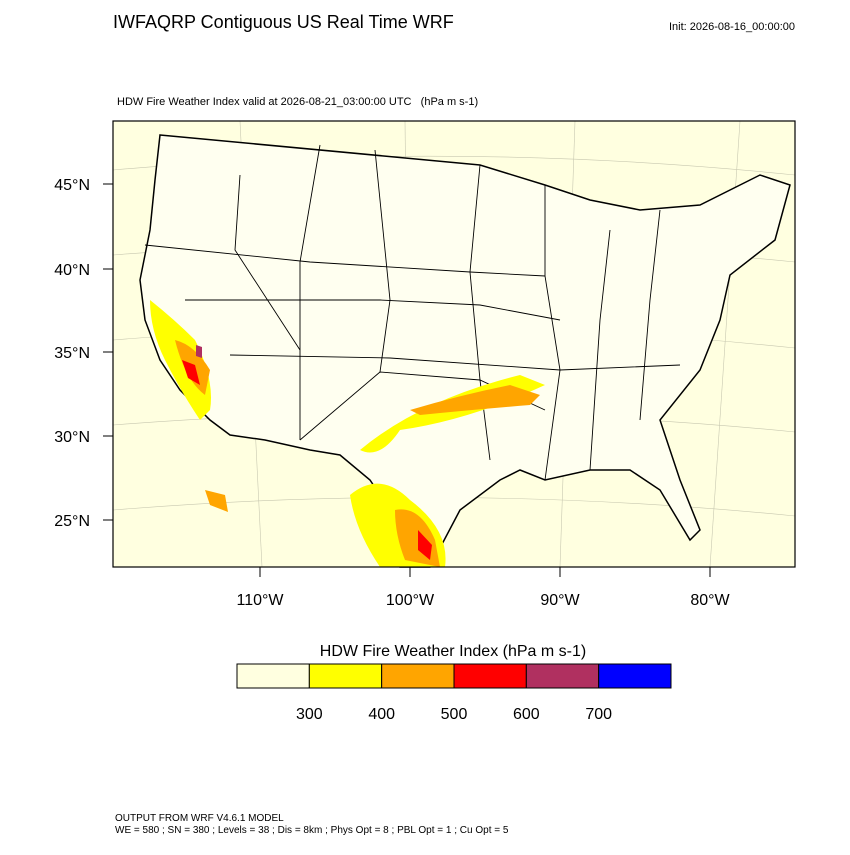 The width and height of the screenshot is (850, 855). Describe the element at coordinates (410, 600) in the screenshot. I see `lon-label: 100°W` at that location.